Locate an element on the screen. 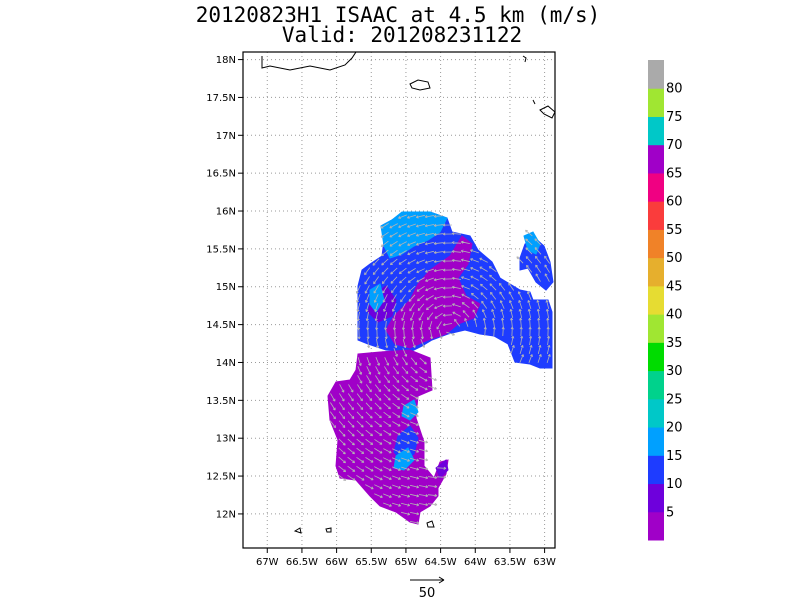  colorbar-label: 10 is located at coordinates (674, 484).